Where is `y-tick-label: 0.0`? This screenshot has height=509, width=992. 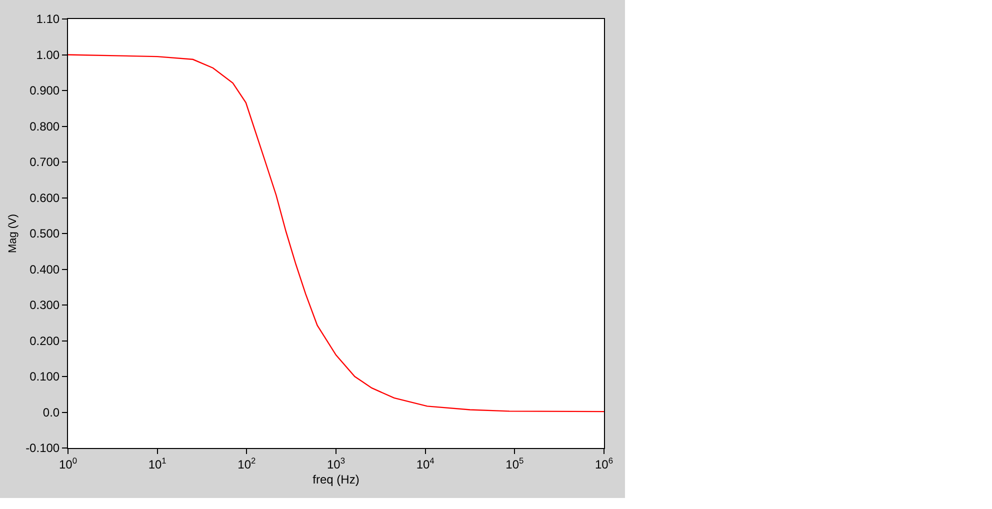 y-tick-label: 0.0 is located at coordinates (51, 412).